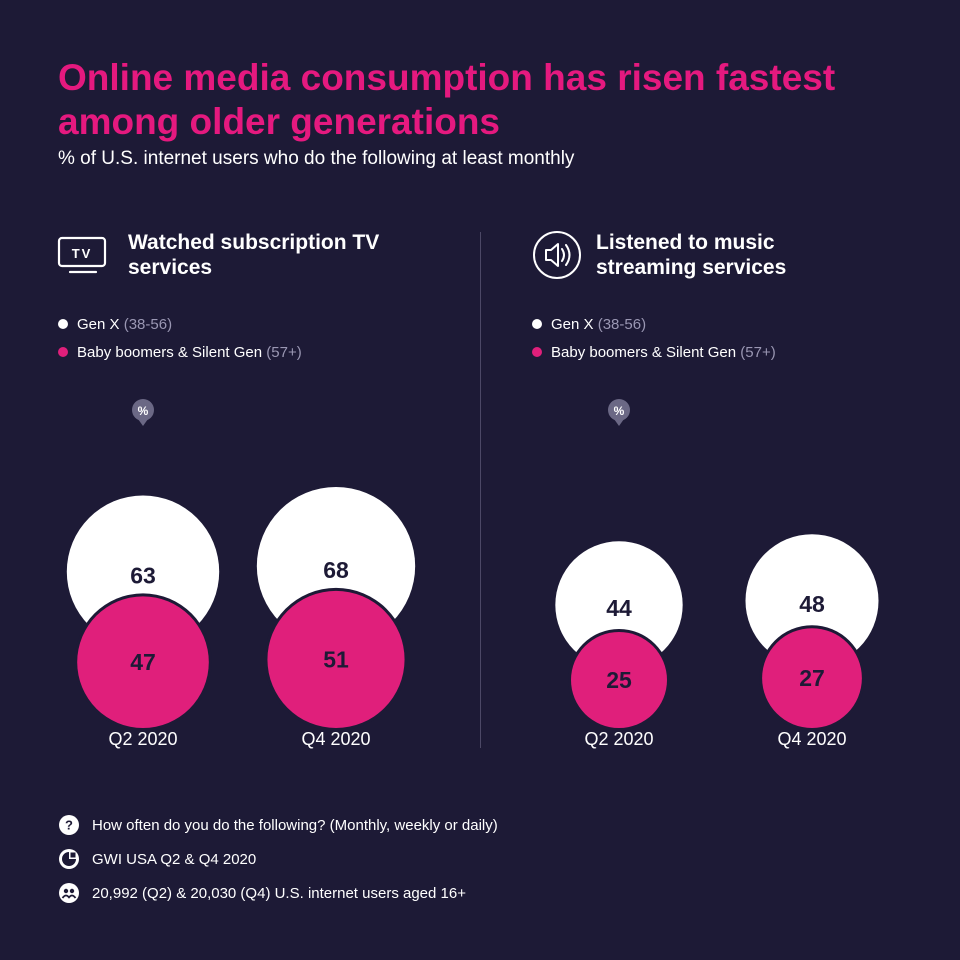  What do you see at coordinates (69, 893) in the screenshot?
I see `people-icon` at bounding box center [69, 893].